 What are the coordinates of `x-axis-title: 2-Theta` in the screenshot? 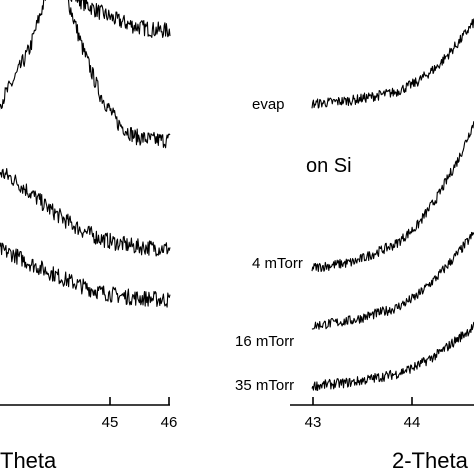 It's located at (430, 460).